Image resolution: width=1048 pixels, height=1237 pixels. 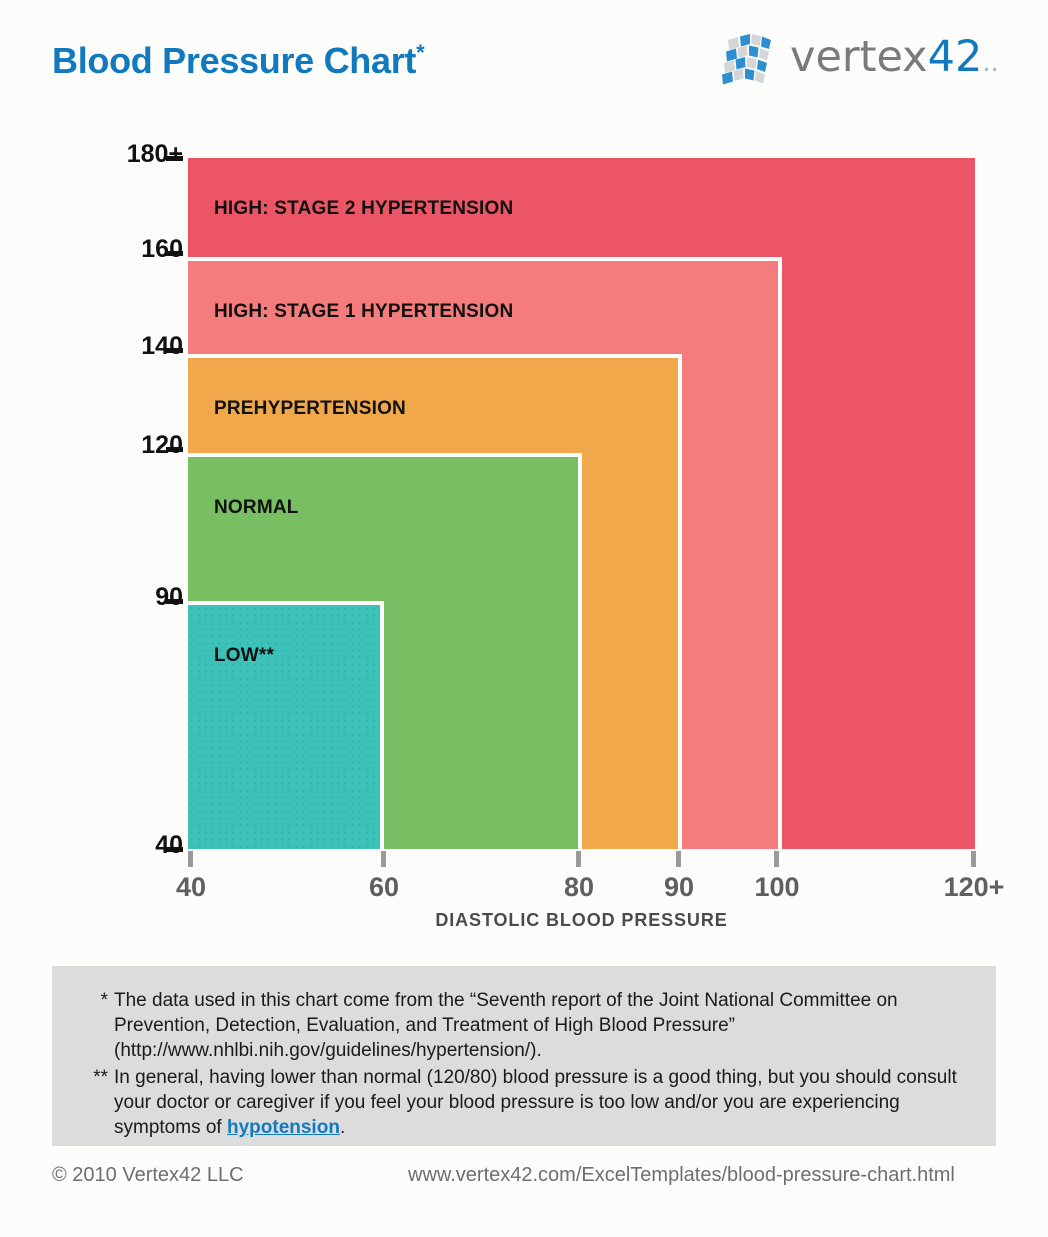 I want to click on logo-word-42: 42, so click(x=955, y=57).